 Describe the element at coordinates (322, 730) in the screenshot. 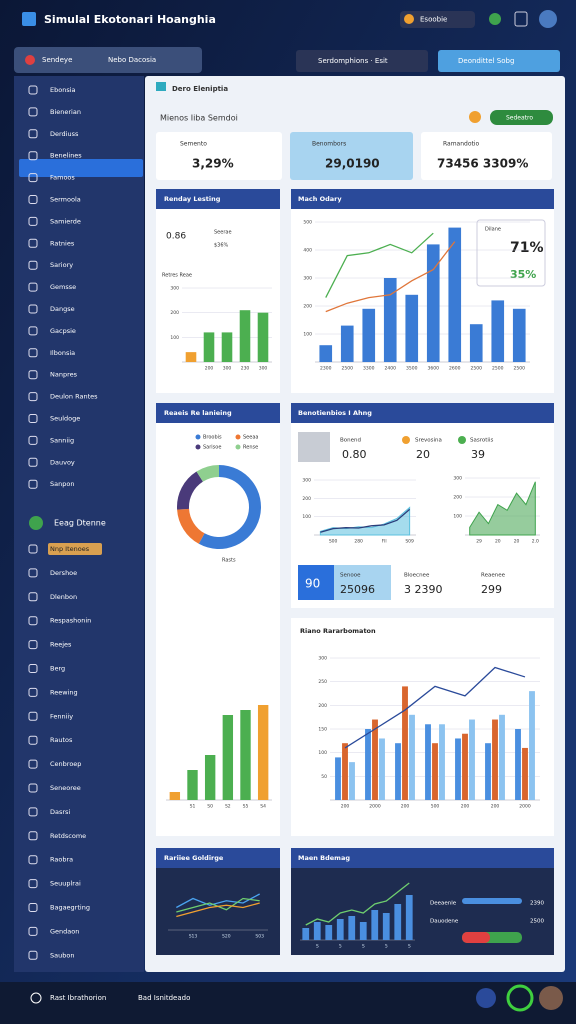

I see `y-tick-label: 150` at that location.